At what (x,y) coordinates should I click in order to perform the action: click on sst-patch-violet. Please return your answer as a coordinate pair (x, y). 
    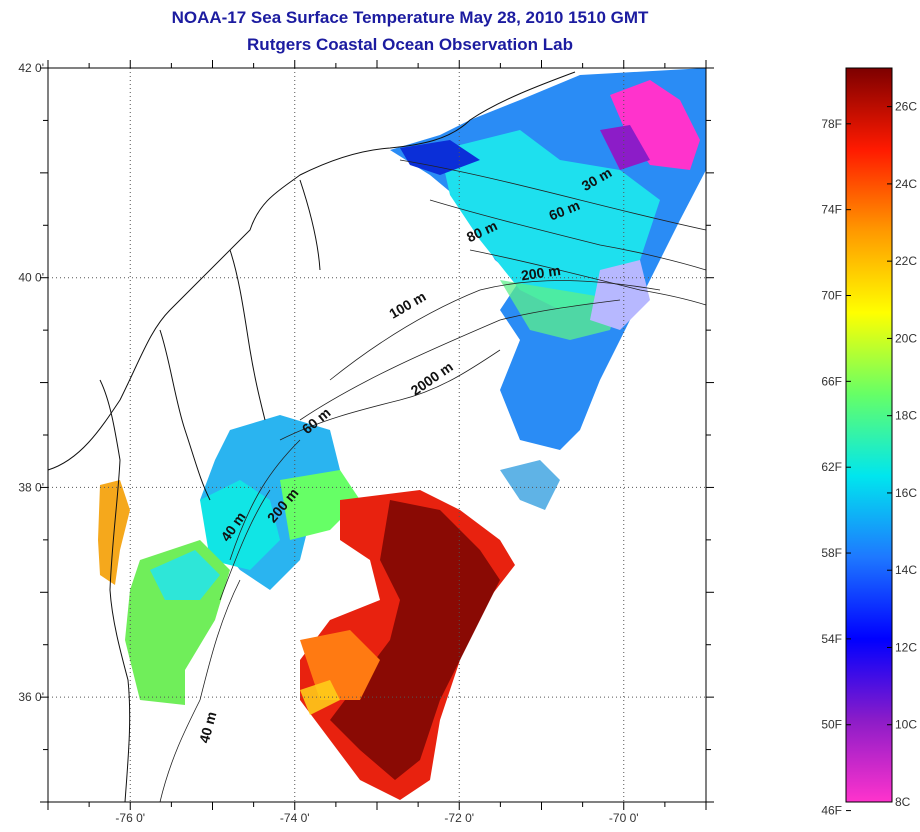
    Looking at the image, I should click on (625, 147).